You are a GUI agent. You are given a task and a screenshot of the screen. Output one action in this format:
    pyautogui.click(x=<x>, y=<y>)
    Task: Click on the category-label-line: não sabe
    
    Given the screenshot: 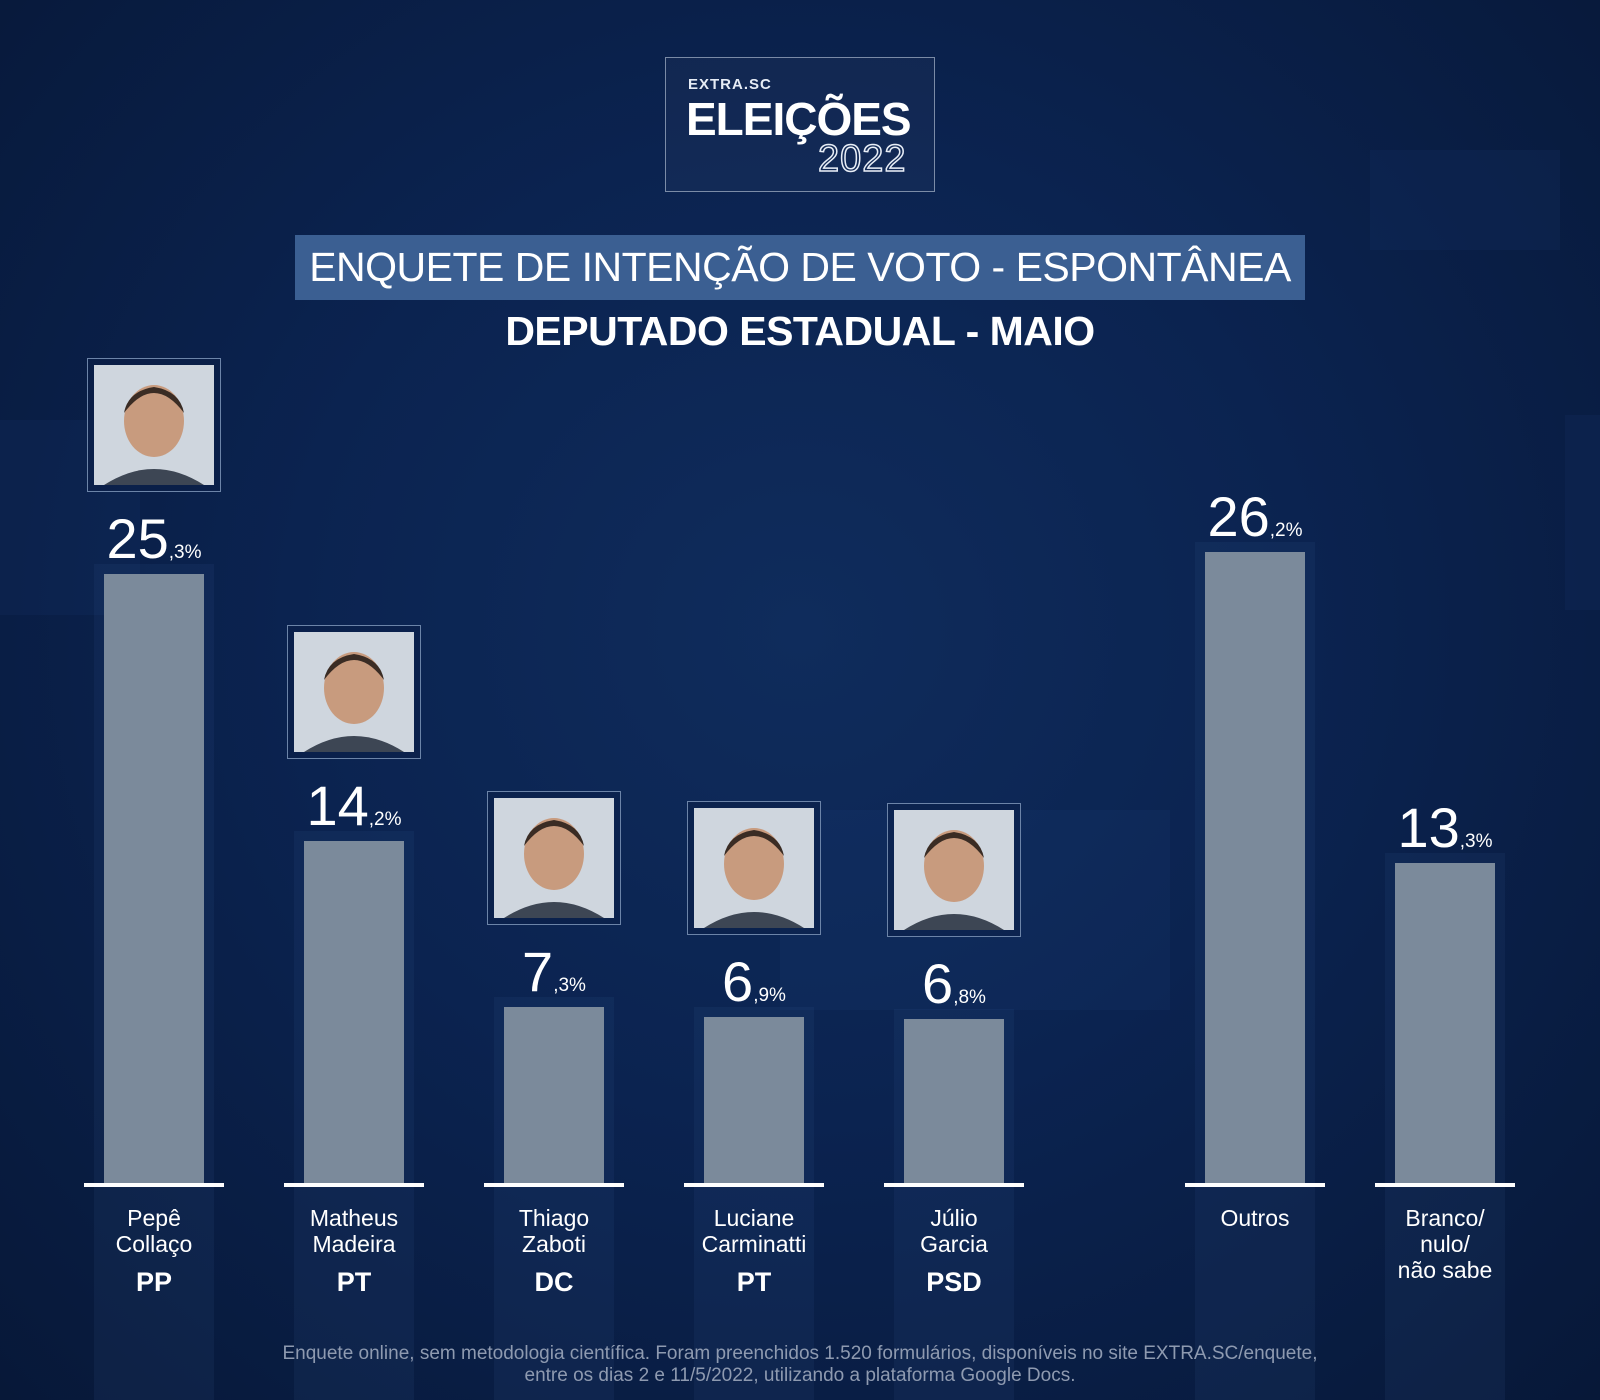 What is the action you would take?
    pyautogui.click(x=1445, y=1270)
    